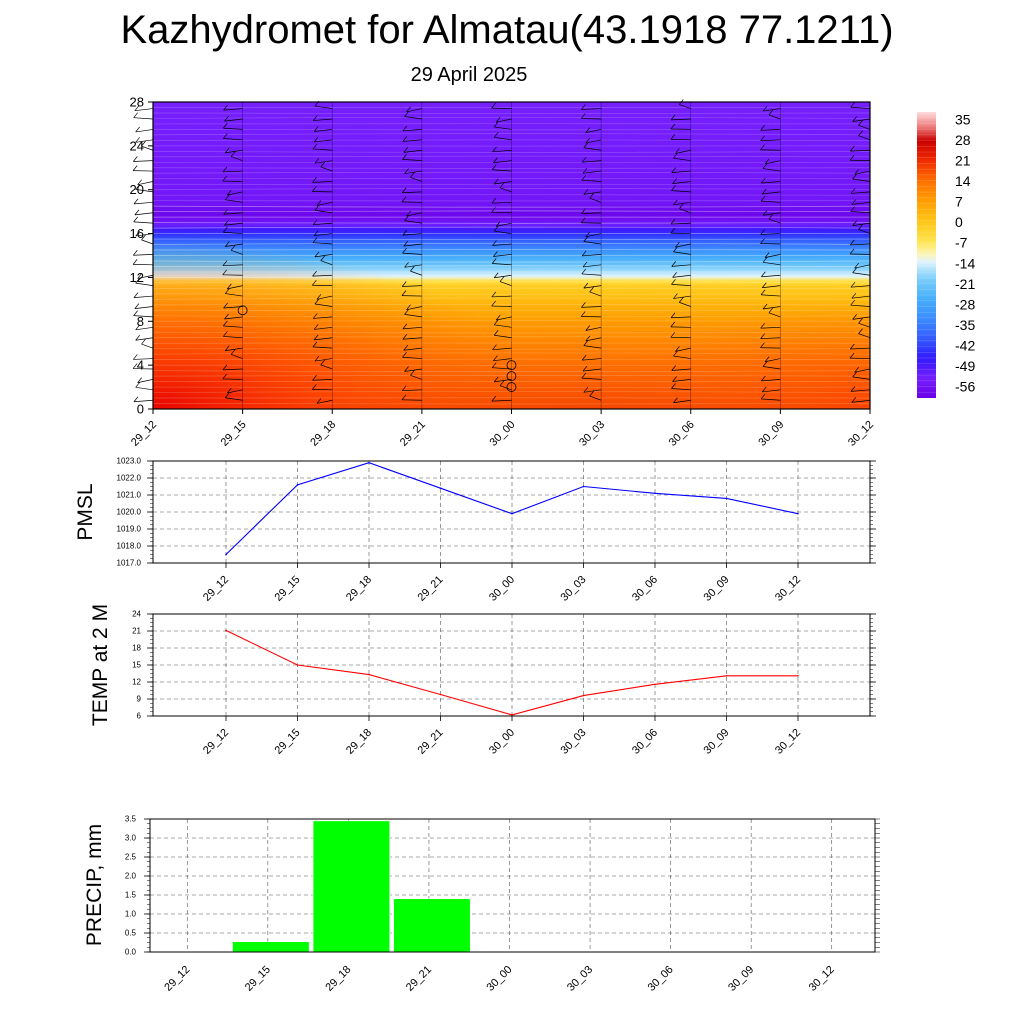 Image resolution: width=1024 pixels, height=1024 pixels. What do you see at coordinates (771, 434) in the screenshot?
I see `x-tick-label: 30_09` at bounding box center [771, 434].